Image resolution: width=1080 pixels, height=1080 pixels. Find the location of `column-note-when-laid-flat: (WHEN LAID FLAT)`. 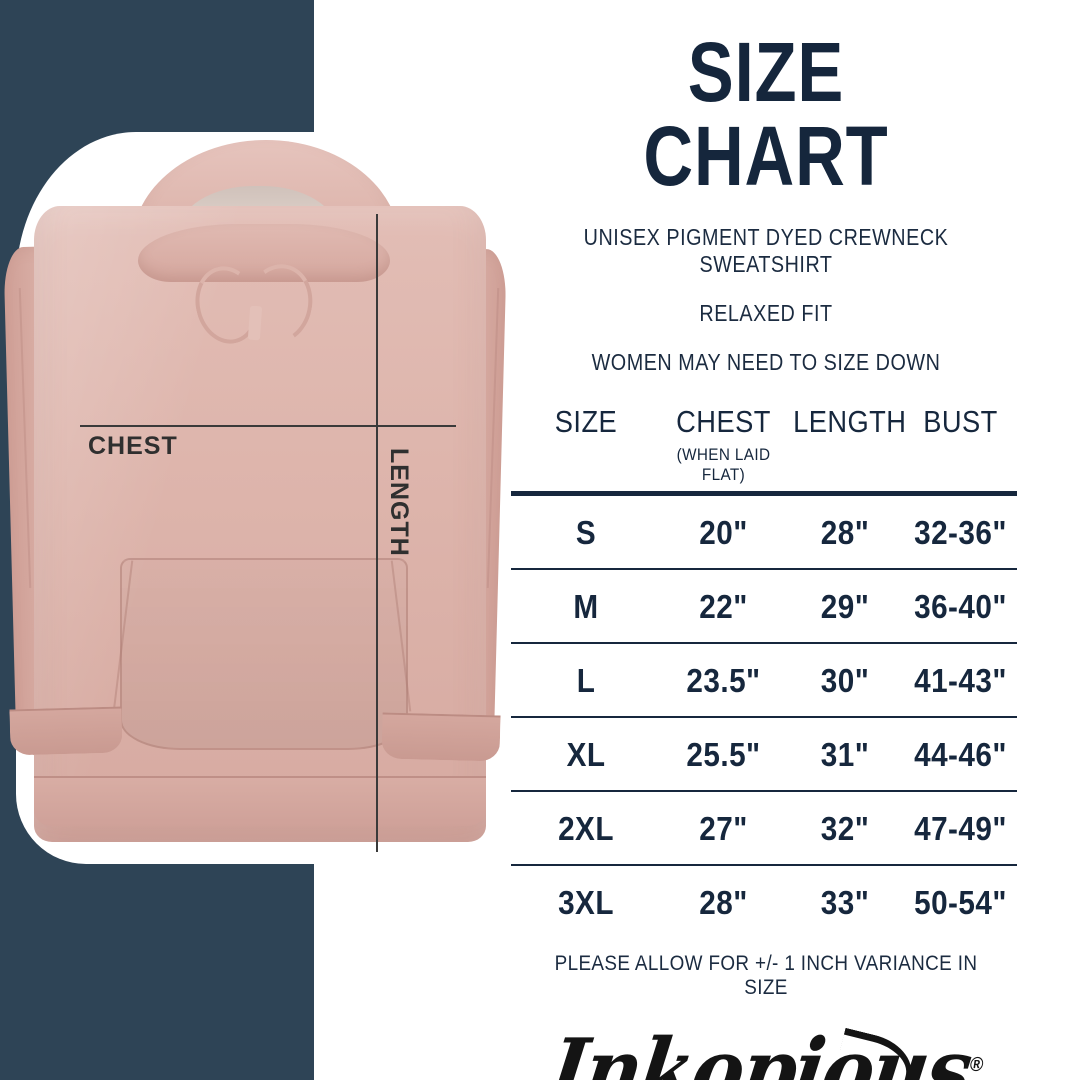

column-note-when-laid-flat: (WHEN LAID FLAT) is located at coordinates (723, 464).